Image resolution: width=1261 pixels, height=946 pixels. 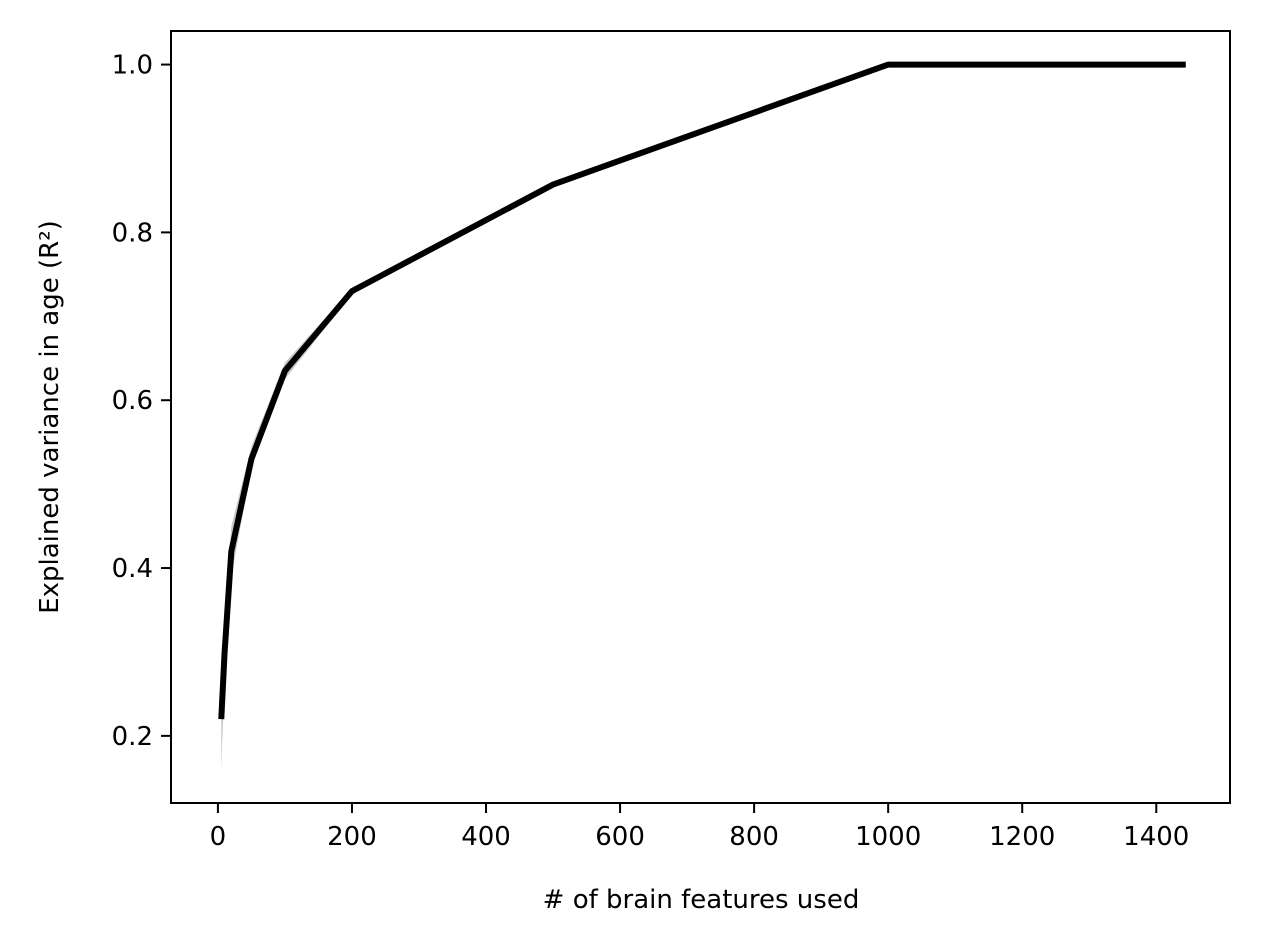 What do you see at coordinates (620, 837) in the screenshot?
I see `x-tick-label: 600` at bounding box center [620, 837].